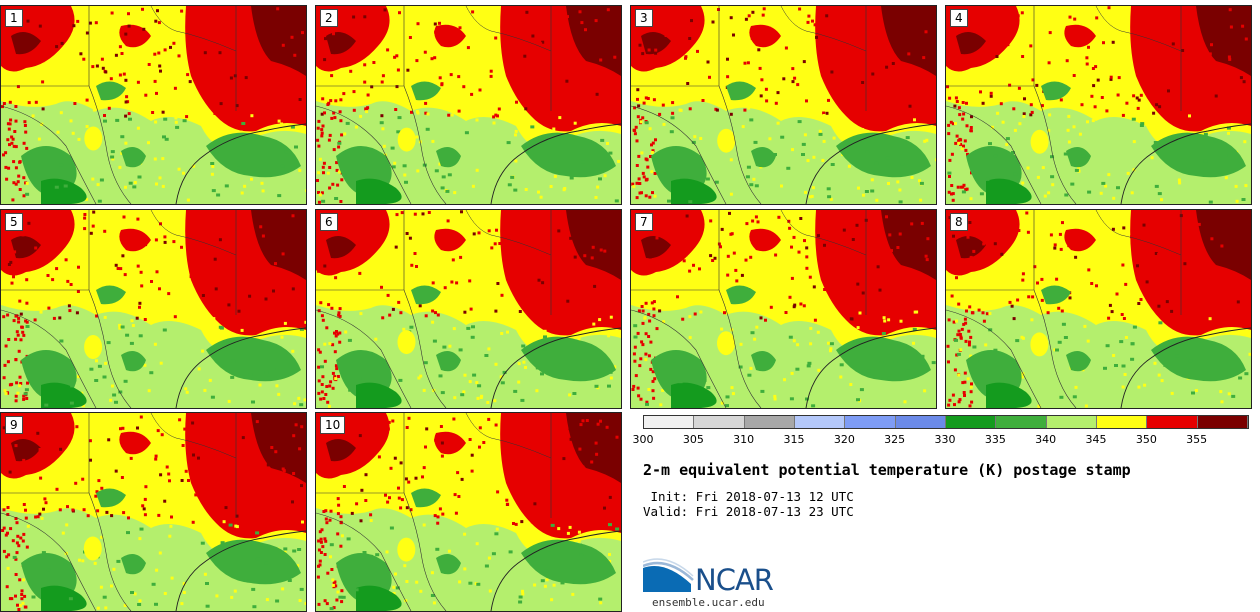  What do you see at coordinates (14, 222) in the screenshot?
I see `panel-number-label: 5` at bounding box center [14, 222].